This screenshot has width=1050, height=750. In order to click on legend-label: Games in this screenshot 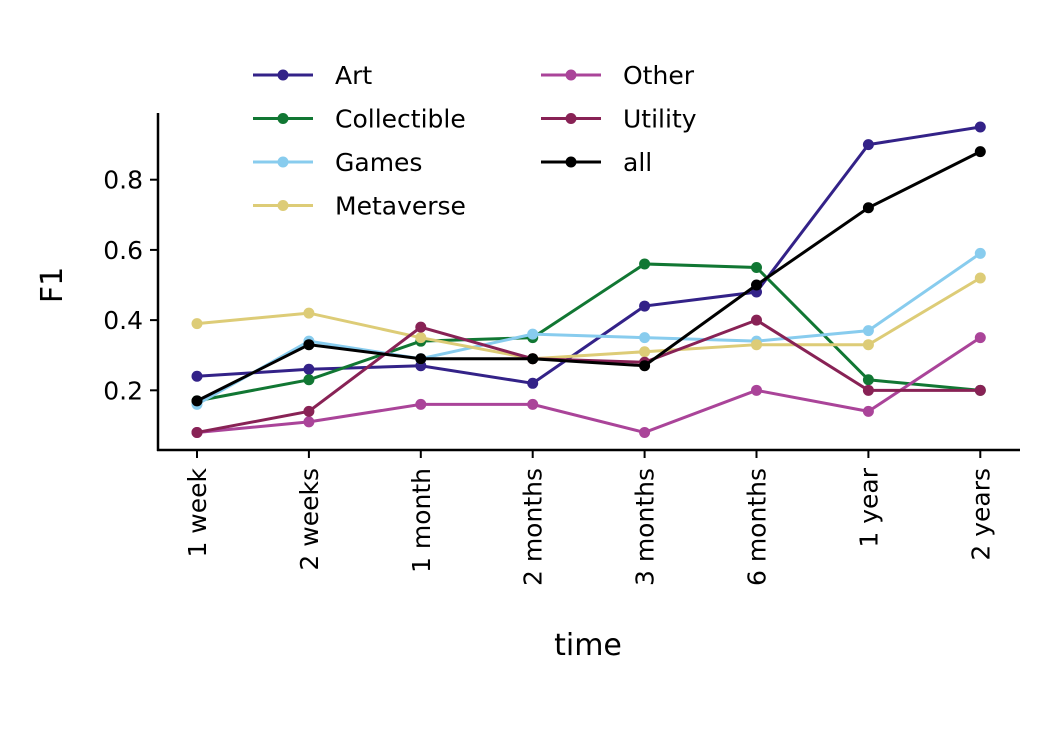, I will do `click(378, 162)`.